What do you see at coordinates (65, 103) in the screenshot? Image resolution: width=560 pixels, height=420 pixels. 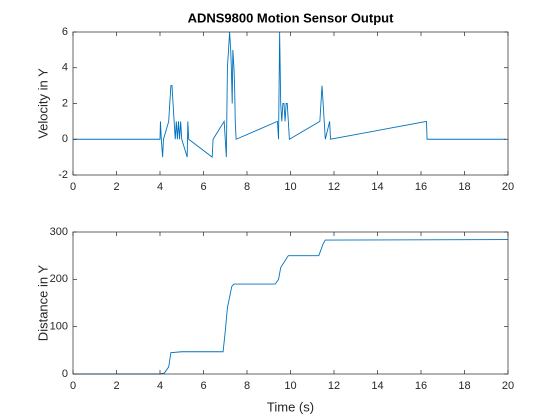 I see `y-tick-label: 2` at bounding box center [65, 103].